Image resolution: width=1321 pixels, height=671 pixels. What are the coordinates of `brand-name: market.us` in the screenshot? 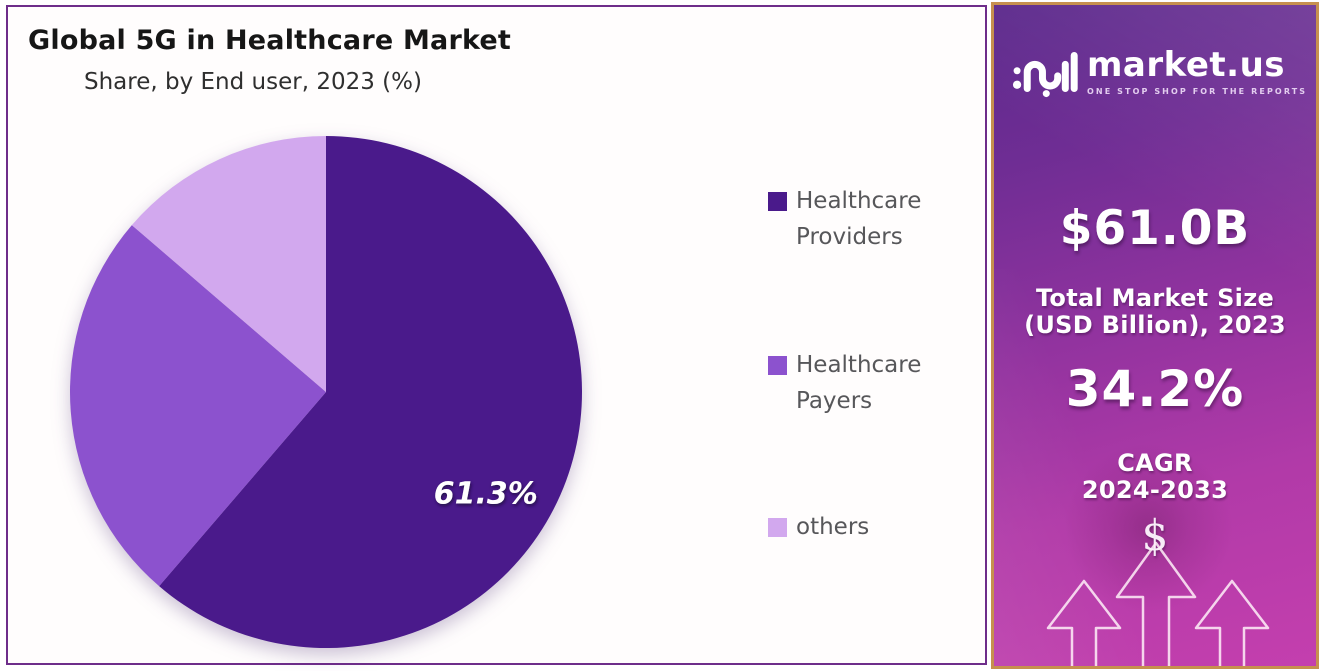 It's located at (1186, 65).